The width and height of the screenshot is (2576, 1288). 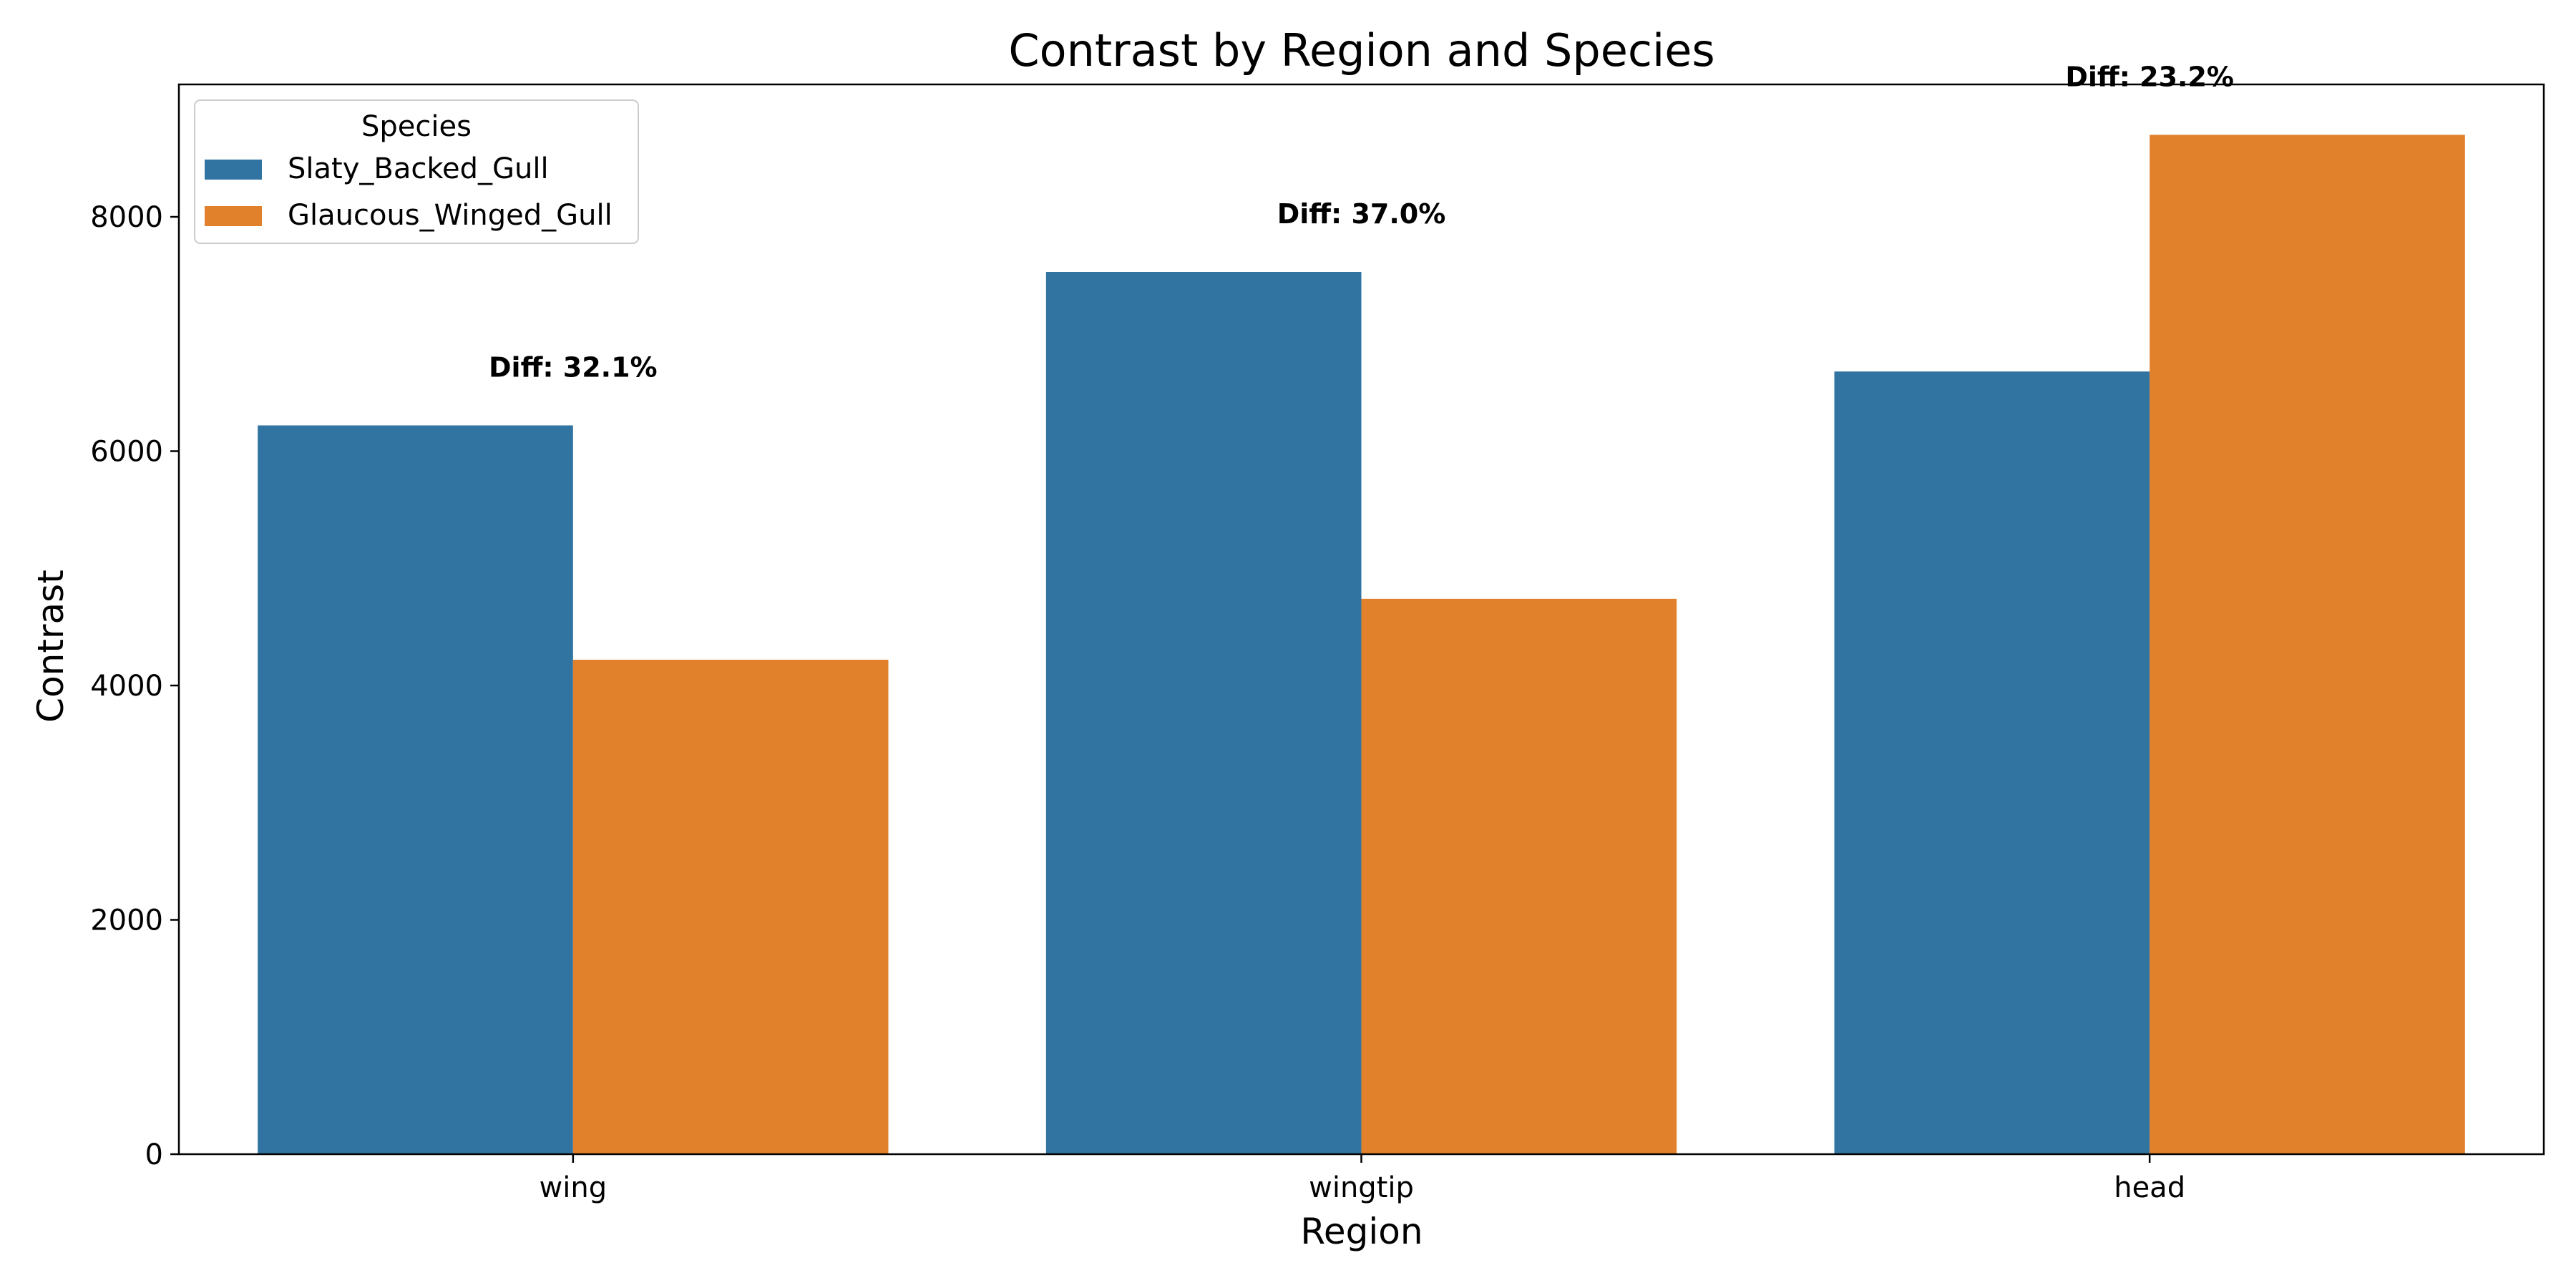 What do you see at coordinates (2149, 76) in the screenshot?
I see `diff-annotation: Diff: 23.2%` at bounding box center [2149, 76].